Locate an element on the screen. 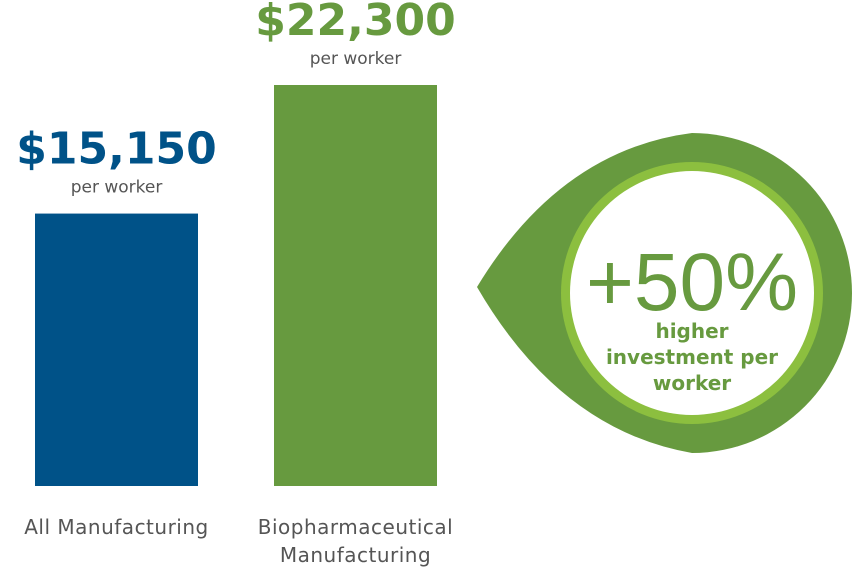  annotation-text: higher investment per worker is located at coordinates (692, 357).